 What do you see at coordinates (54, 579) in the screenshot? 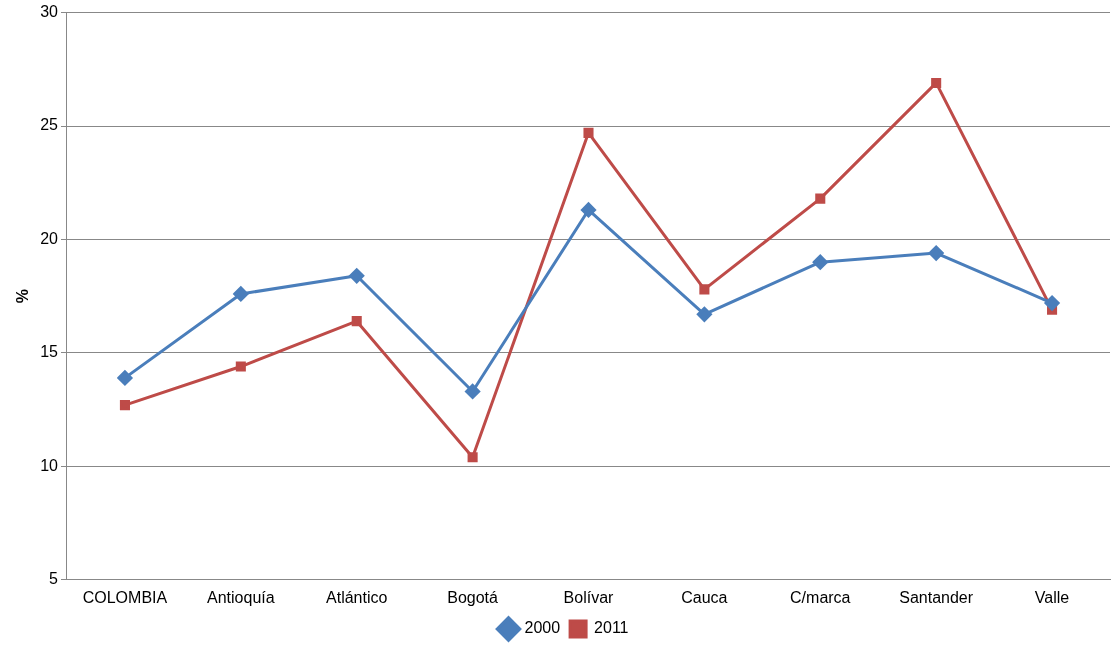
I see `y-tick-label: 5` at bounding box center [54, 579].